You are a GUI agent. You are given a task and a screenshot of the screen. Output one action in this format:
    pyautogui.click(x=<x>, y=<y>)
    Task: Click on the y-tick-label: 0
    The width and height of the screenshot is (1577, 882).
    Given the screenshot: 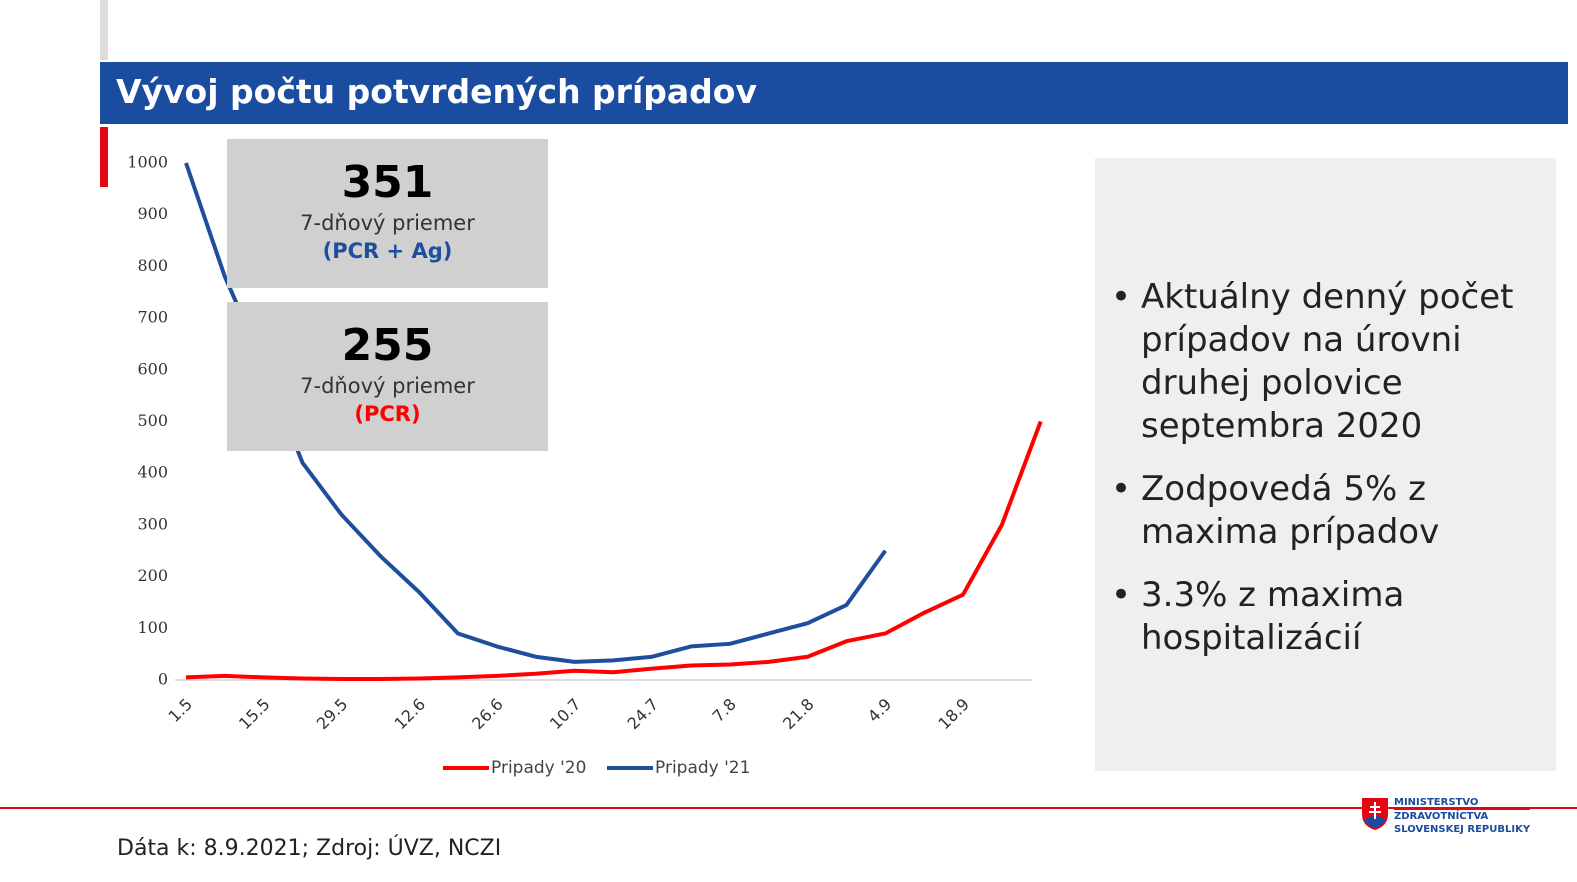 What is the action you would take?
    pyautogui.click(x=163, y=679)
    